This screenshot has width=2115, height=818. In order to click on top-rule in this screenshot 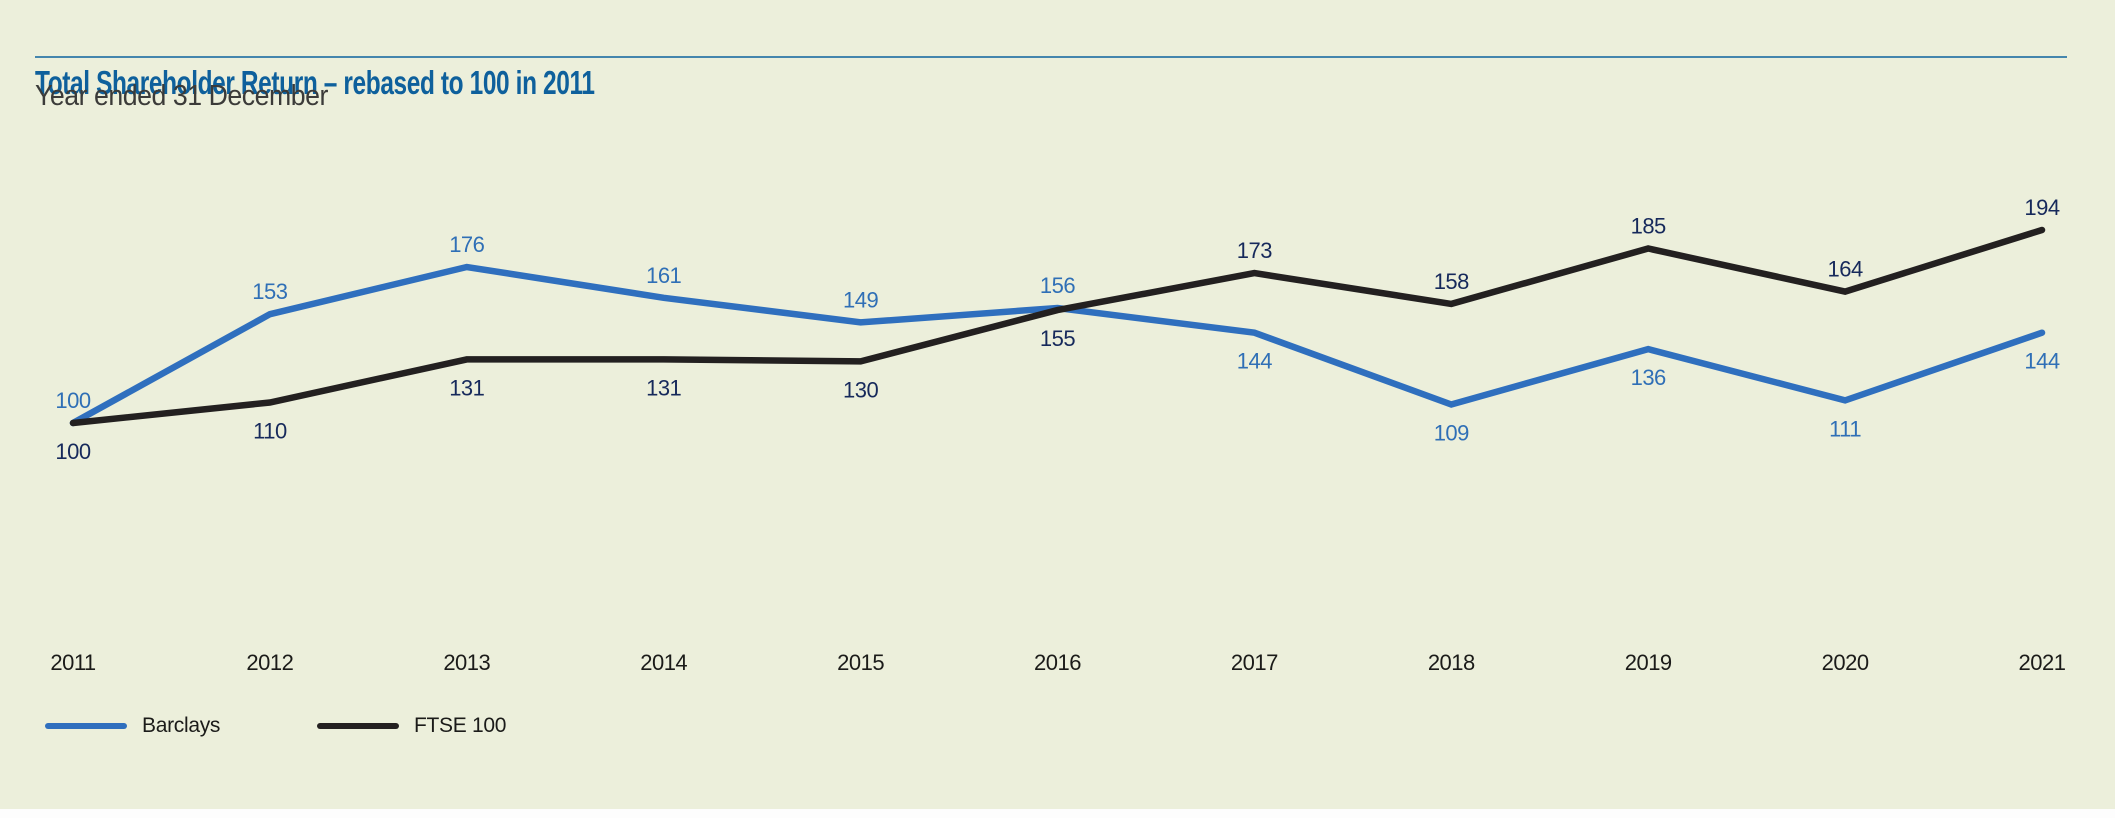, I will do `click(1051, 57)`.